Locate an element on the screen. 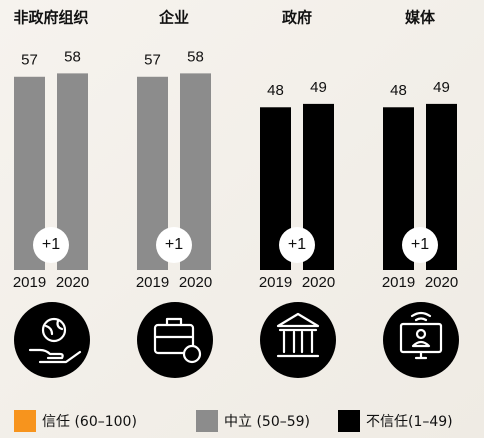  group-title: 非政府组织 is located at coordinates (50, 18).